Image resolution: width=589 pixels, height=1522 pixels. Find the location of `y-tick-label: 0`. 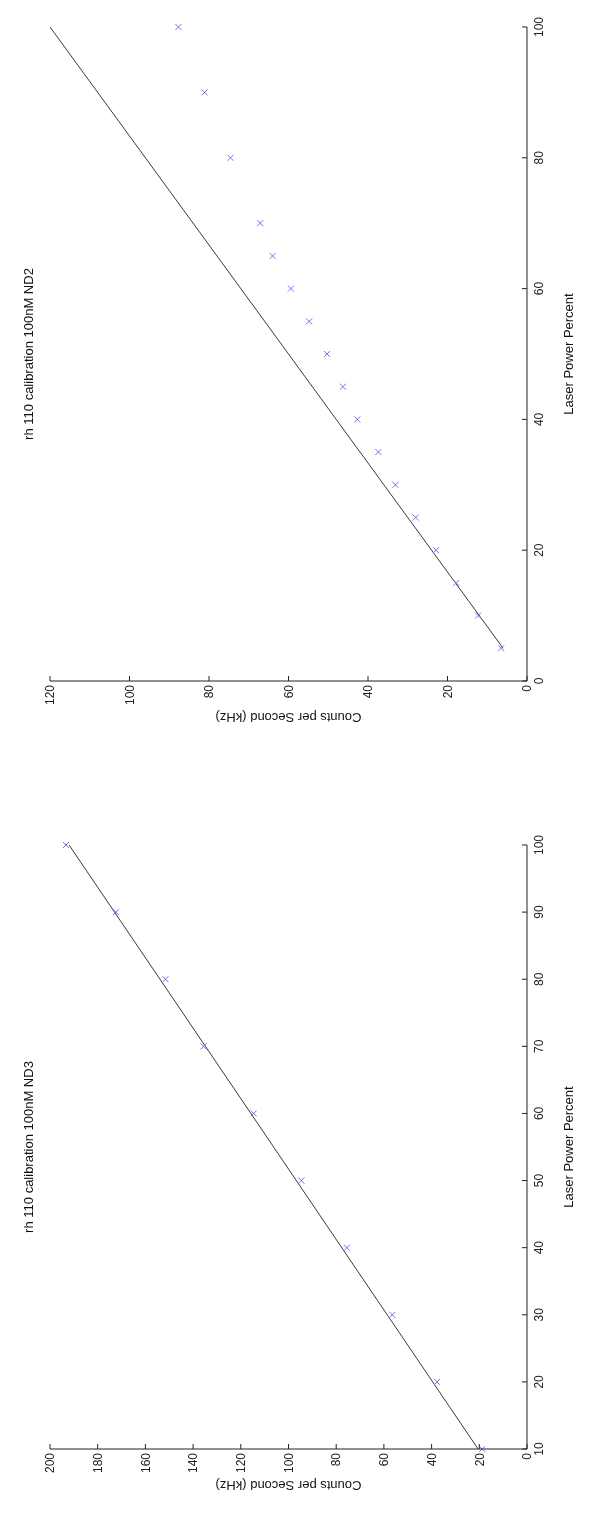

y-tick-label: 0 is located at coordinates (539, 681).